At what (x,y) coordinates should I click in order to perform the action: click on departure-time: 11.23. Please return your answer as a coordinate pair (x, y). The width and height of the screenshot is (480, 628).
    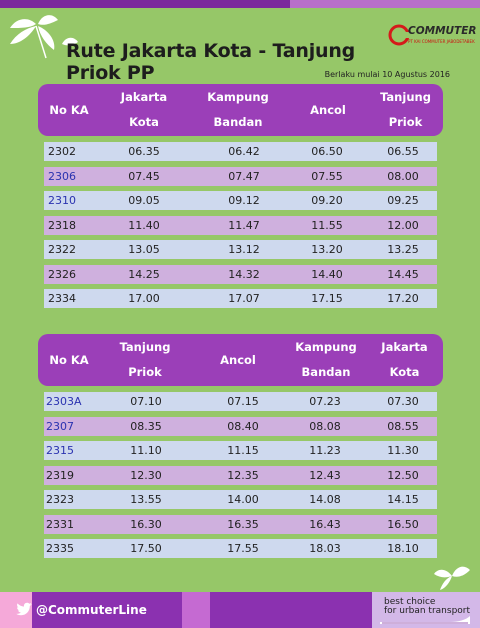
    Looking at the image, I should click on (325, 450).